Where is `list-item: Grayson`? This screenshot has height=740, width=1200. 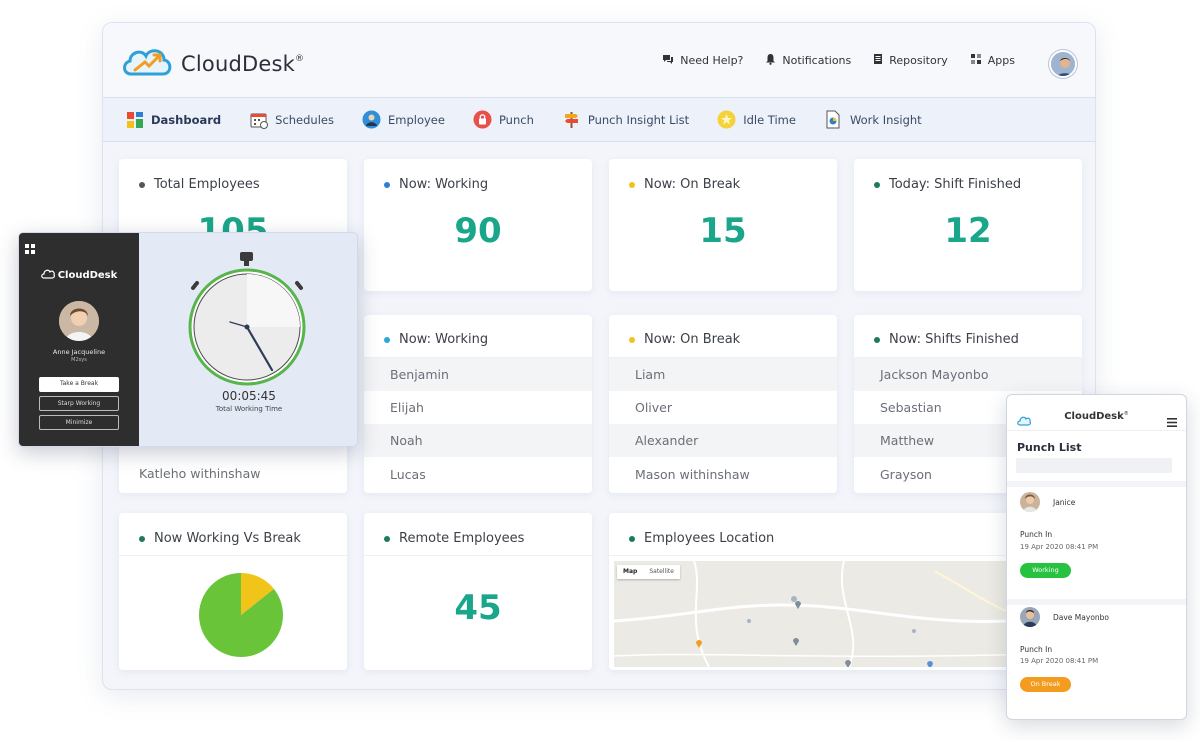
list-item: Grayson is located at coordinates (906, 474).